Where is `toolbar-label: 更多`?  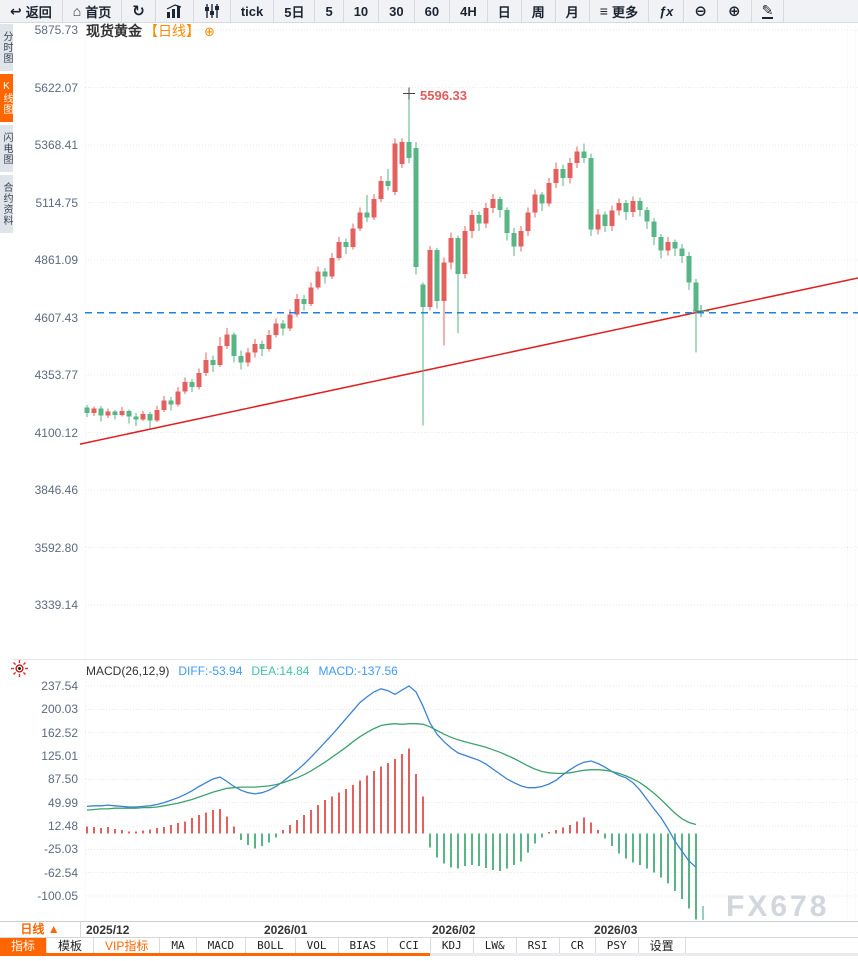
toolbar-label: 更多 is located at coordinates (624, 12).